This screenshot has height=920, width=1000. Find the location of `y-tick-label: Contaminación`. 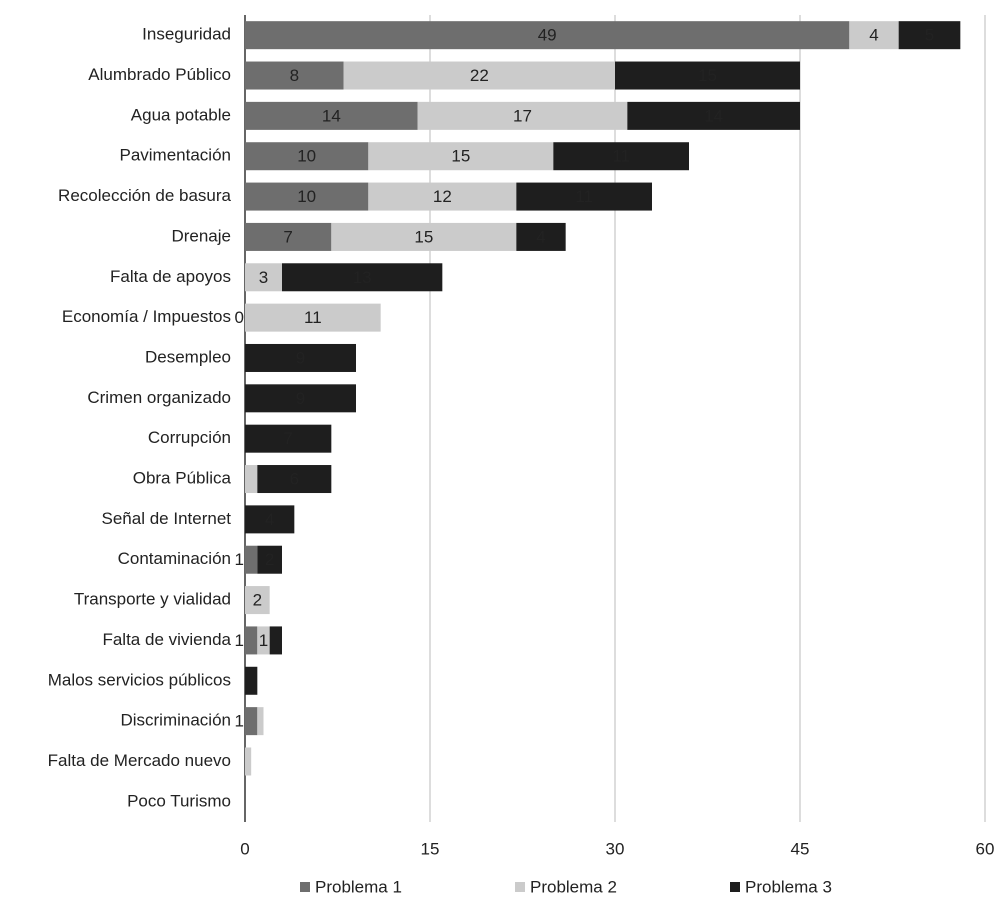

y-tick-label: Contaminación is located at coordinates (174, 558).